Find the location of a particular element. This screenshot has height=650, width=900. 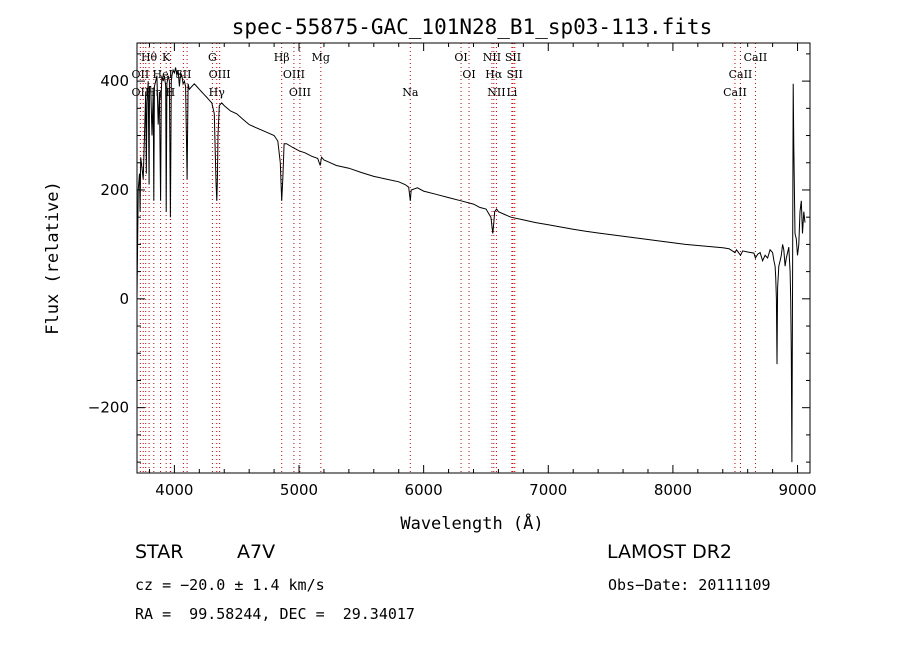

chart-title: spec-55875-GAC_101N28_B1_sp03-113.fits is located at coordinates (472, 27).